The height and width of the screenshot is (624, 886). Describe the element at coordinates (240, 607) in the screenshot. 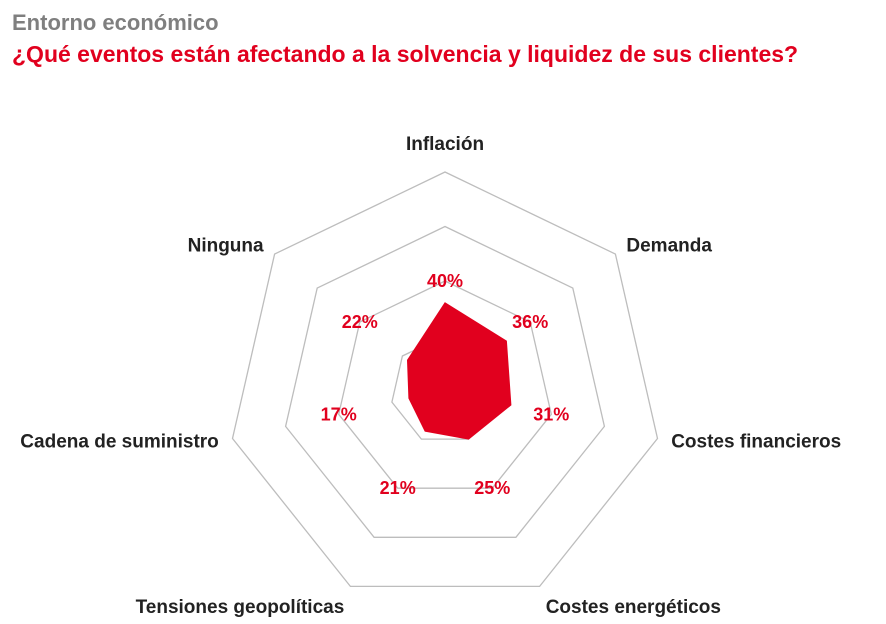

I see `axis-label-4: Tensiones geopolíticas` at that location.